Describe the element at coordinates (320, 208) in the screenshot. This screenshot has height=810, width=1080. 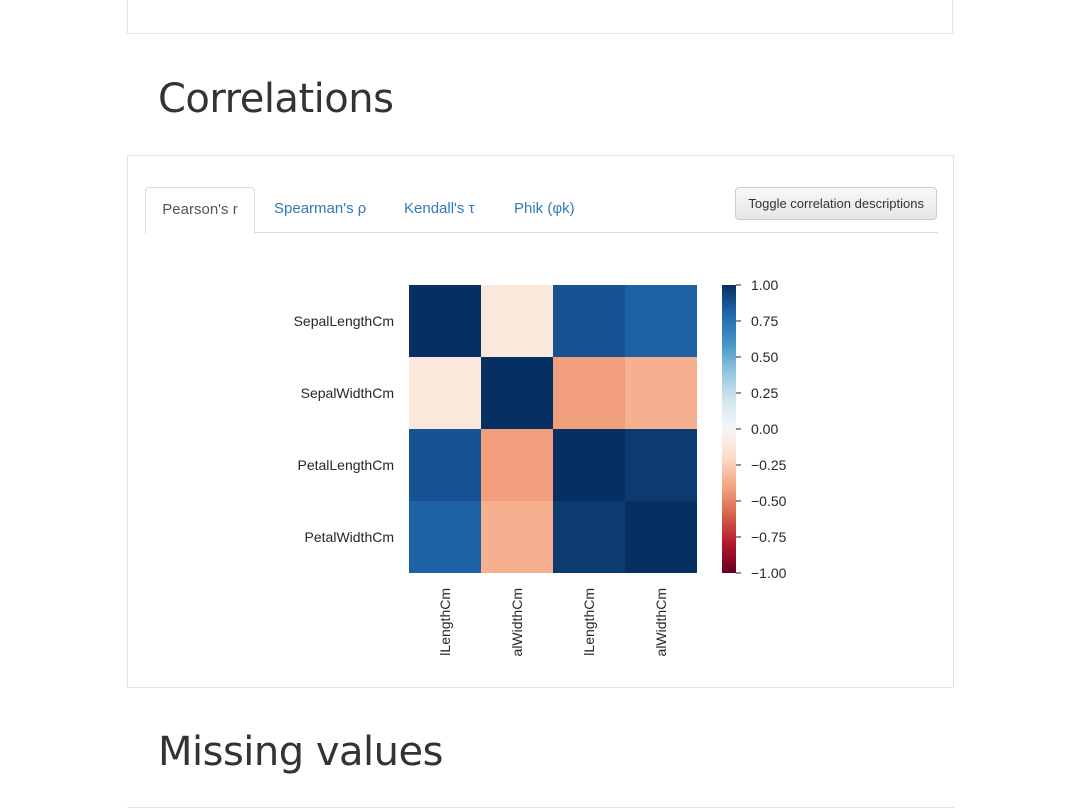
I see `tab-spearman: Spearman's ρ` at that location.